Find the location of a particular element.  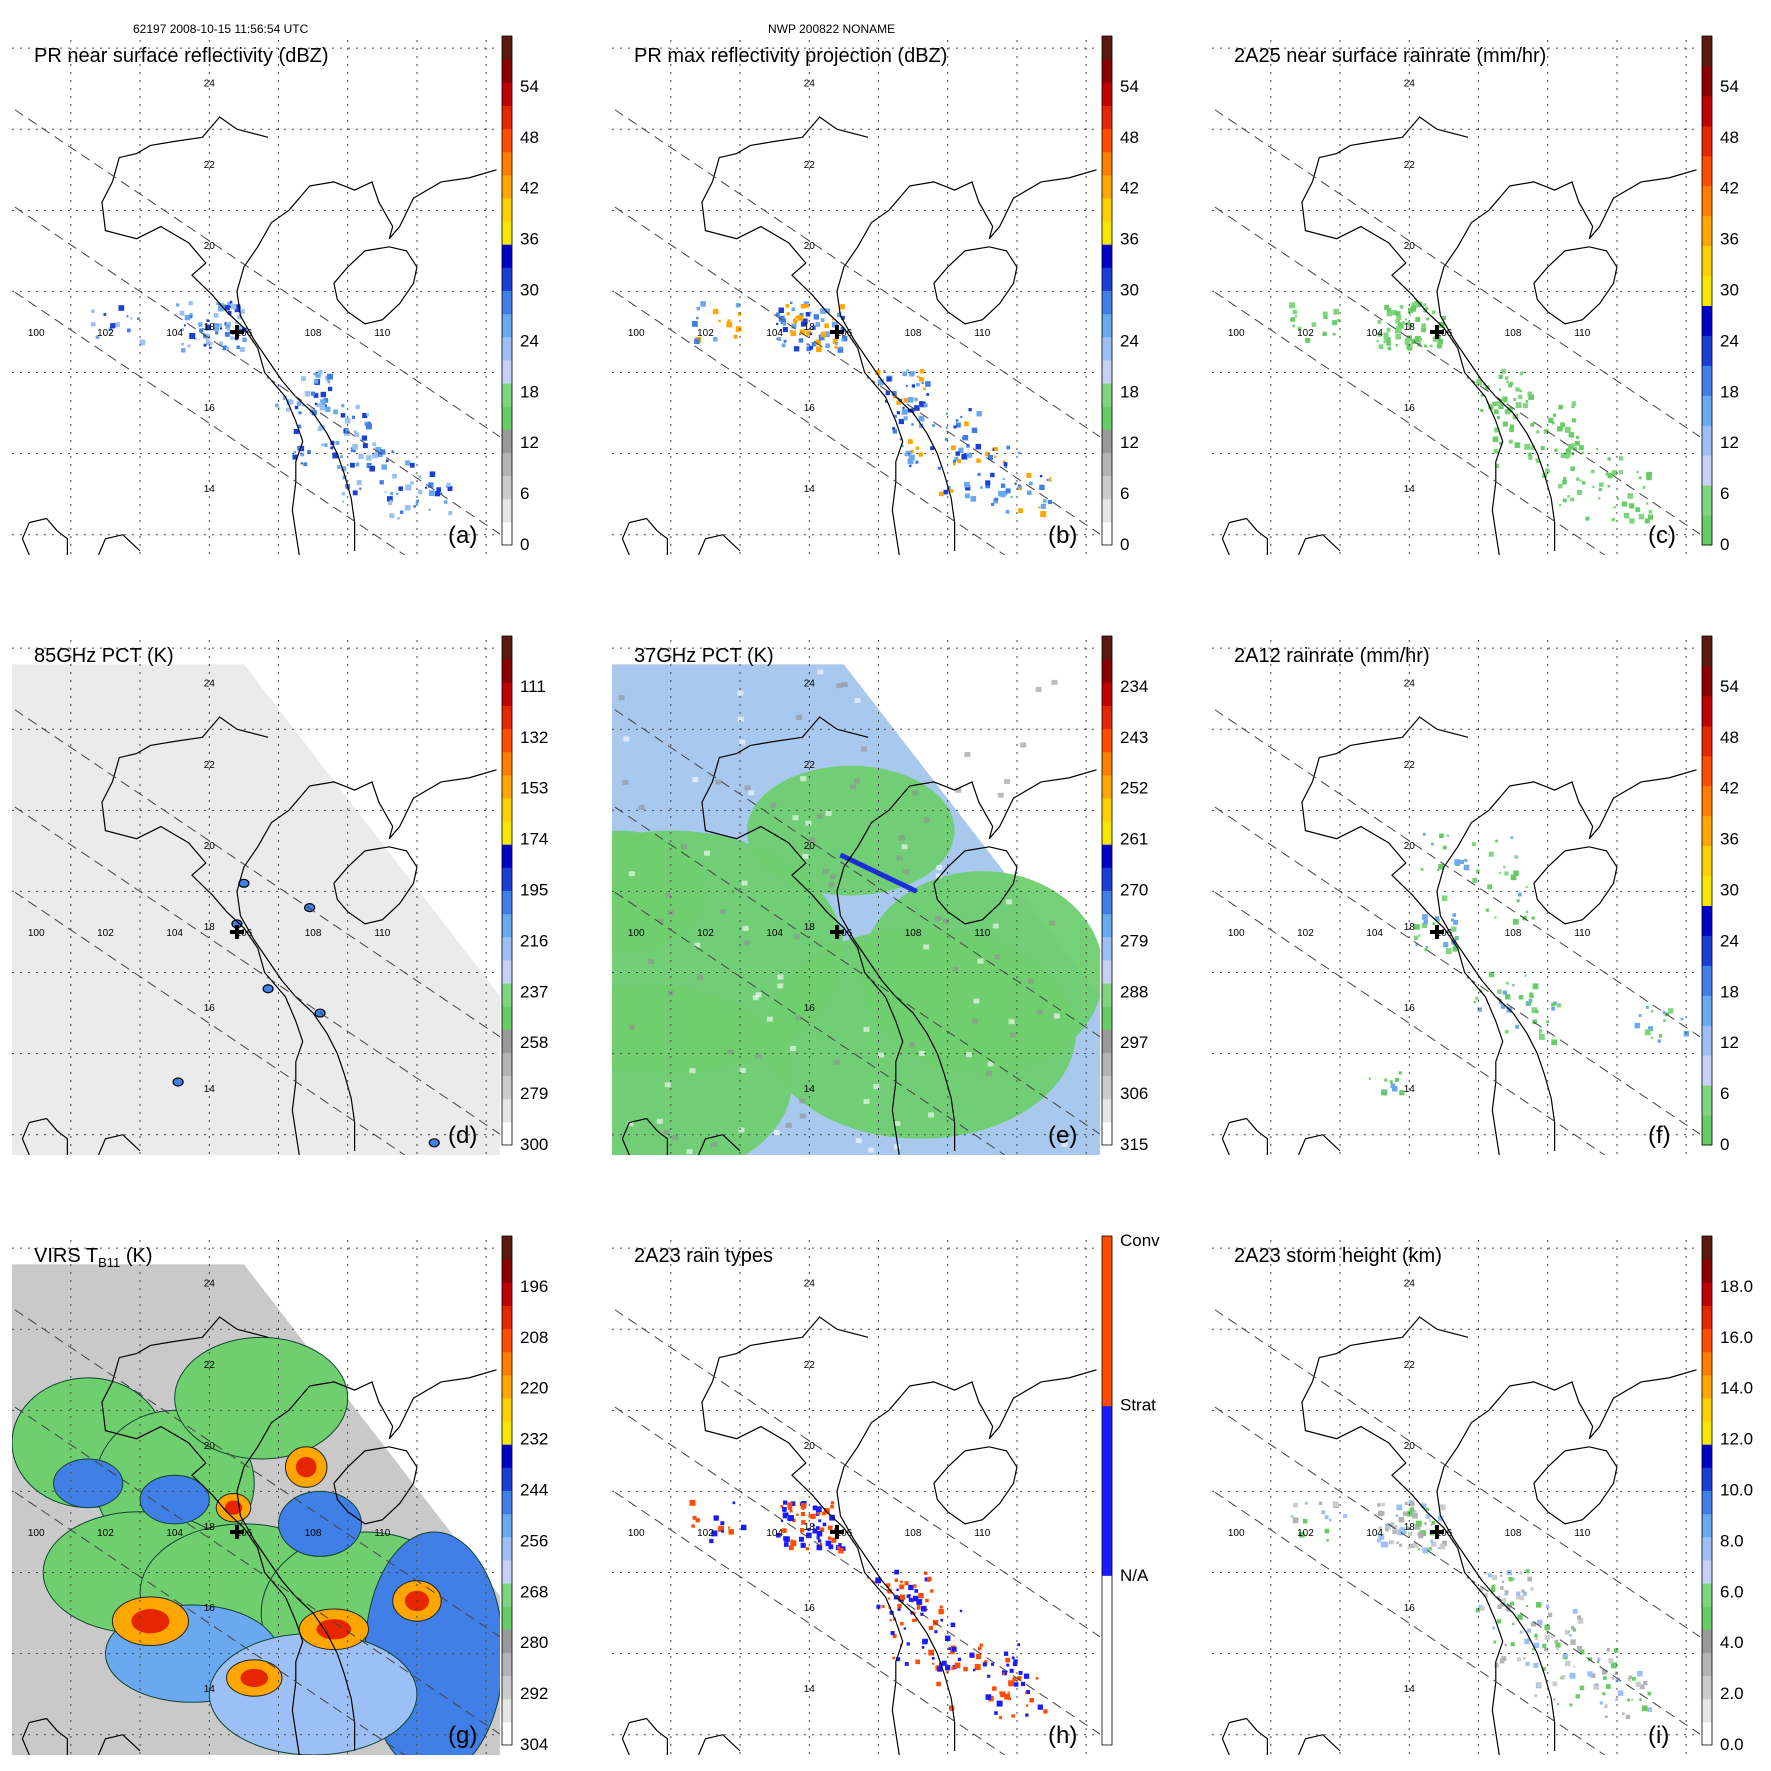

panel-title: 2A12 rainrate (mm/hr) is located at coordinates (1332, 656).